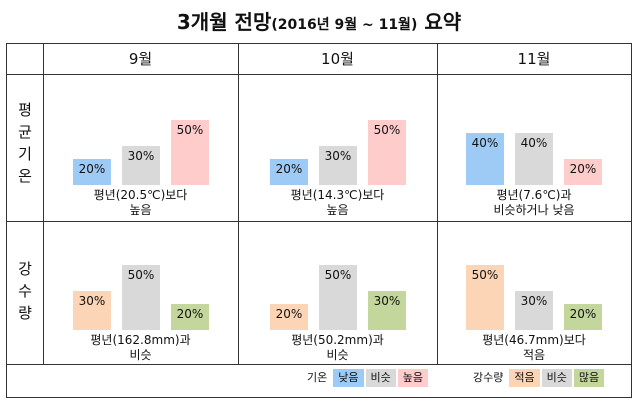  I want to click on precipitation-caption: 평년(50.2mm)과 비슷, so click(337, 348).